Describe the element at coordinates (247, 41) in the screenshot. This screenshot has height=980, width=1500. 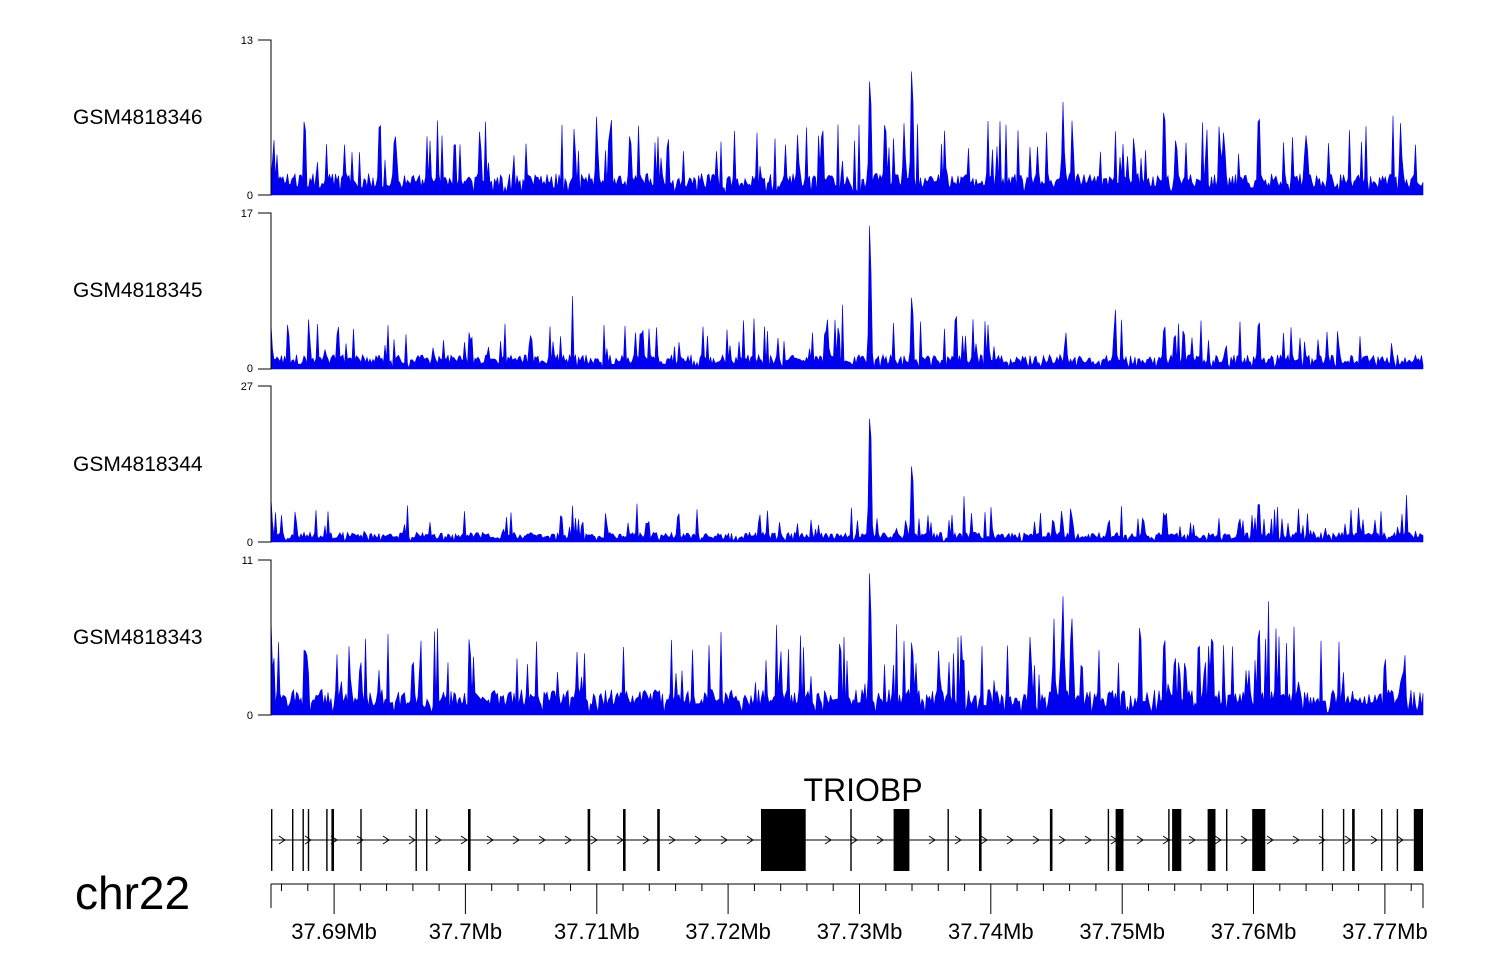
I see `track-1-ymax-label: 13` at that location.